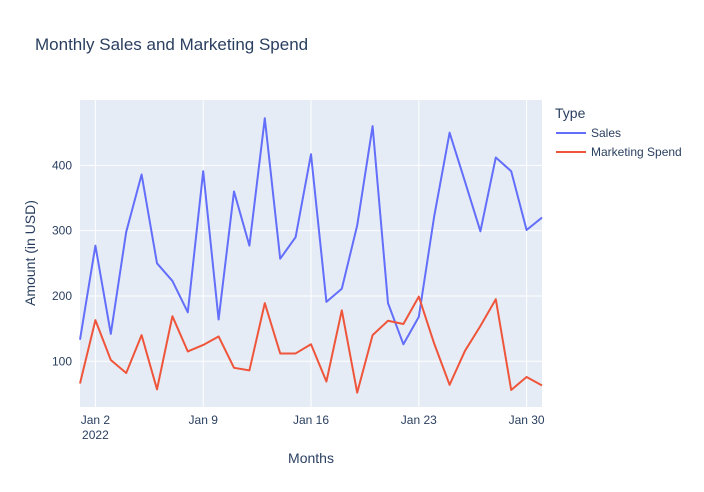 The image size is (704, 492). I want to click on x-tick-sublabel: 2022, so click(95, 435).